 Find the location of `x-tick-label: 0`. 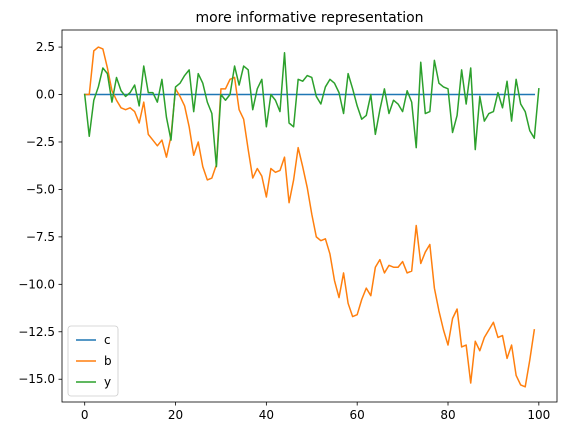

x-tick-label: 0 is located at coordinates (85, 415).